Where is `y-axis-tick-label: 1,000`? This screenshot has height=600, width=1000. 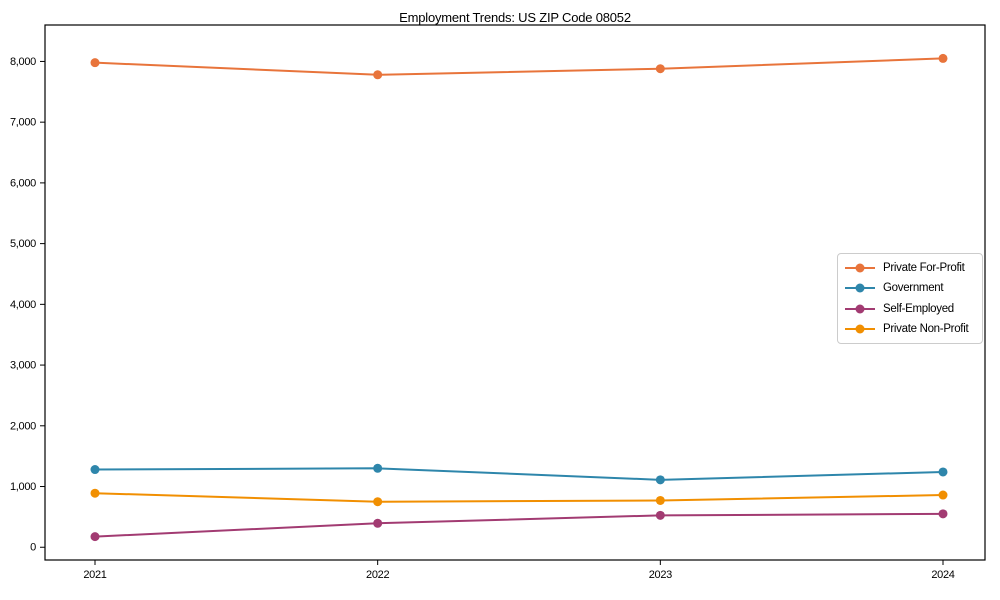
y-axis-tick-label: 1,000 is located at coordinates (23, 487).